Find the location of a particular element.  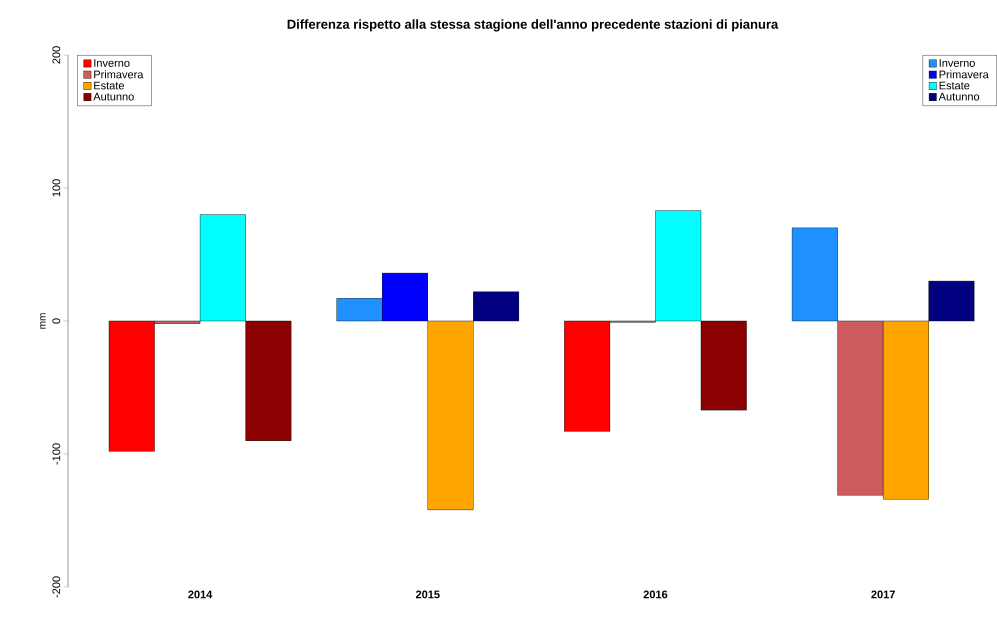

y-tick-label: -100 is located at coordinates (56, 454).